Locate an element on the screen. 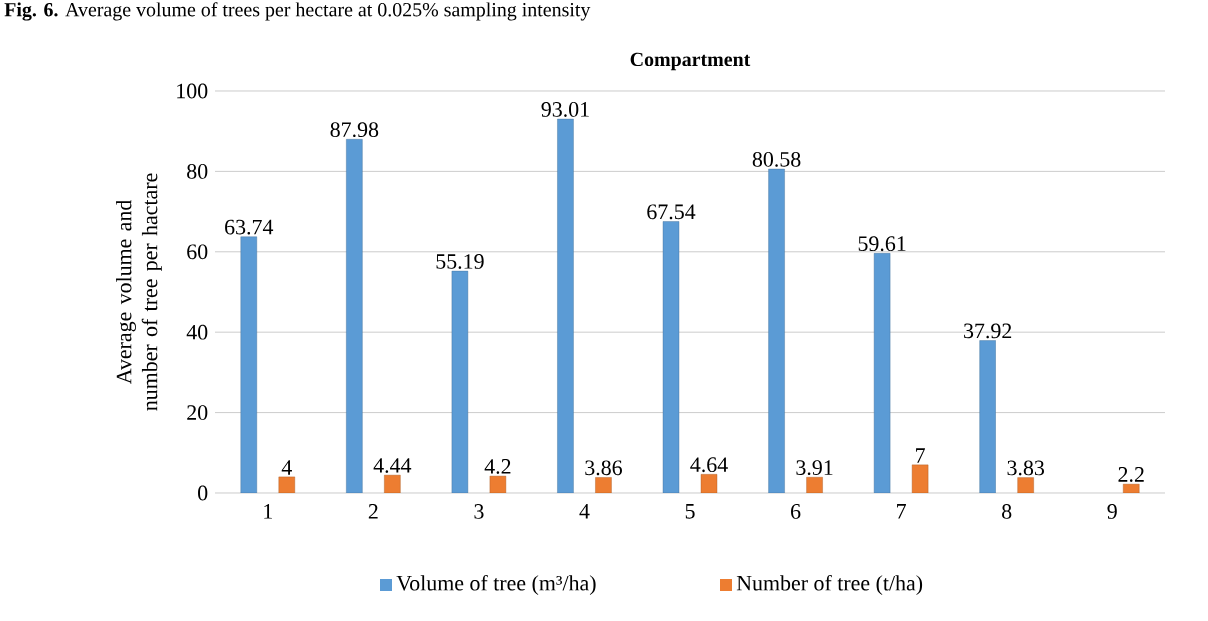  x-tick-label: 4 is located at coordinates (584, 511).